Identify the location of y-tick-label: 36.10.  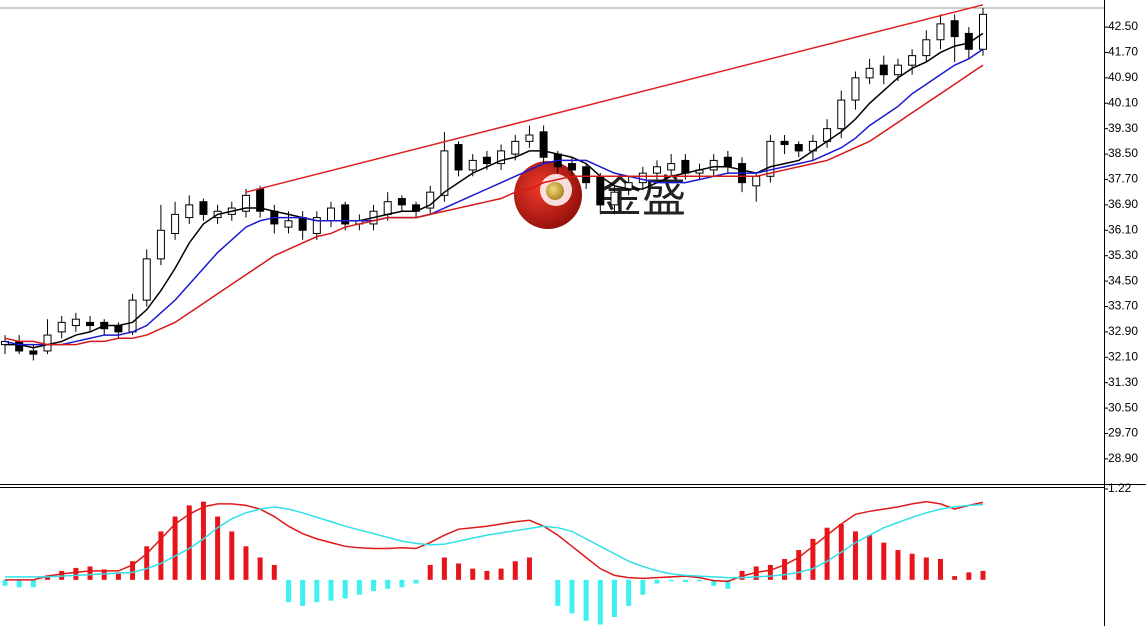
(1123, 229).